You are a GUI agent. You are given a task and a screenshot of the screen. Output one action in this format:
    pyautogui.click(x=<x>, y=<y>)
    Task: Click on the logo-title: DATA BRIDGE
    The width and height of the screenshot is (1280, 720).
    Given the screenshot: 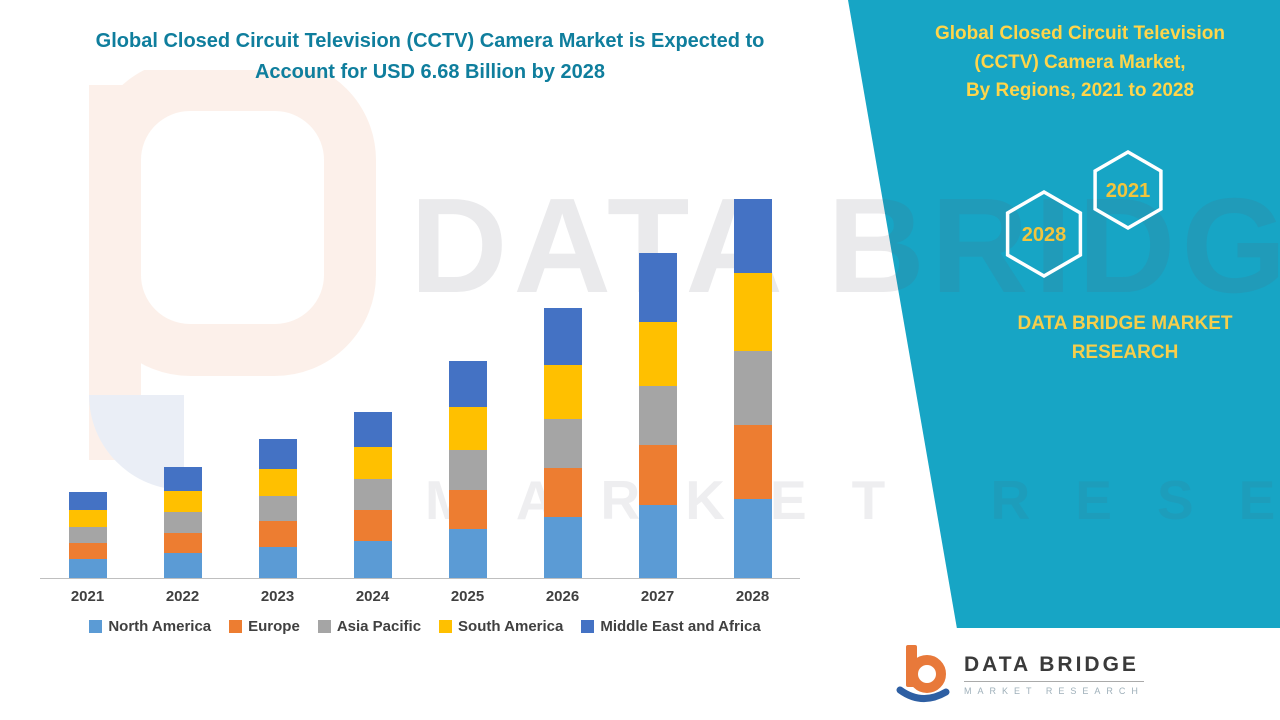 What is the action you would take?
    pyautogui.click(x=1054, y=667)
    